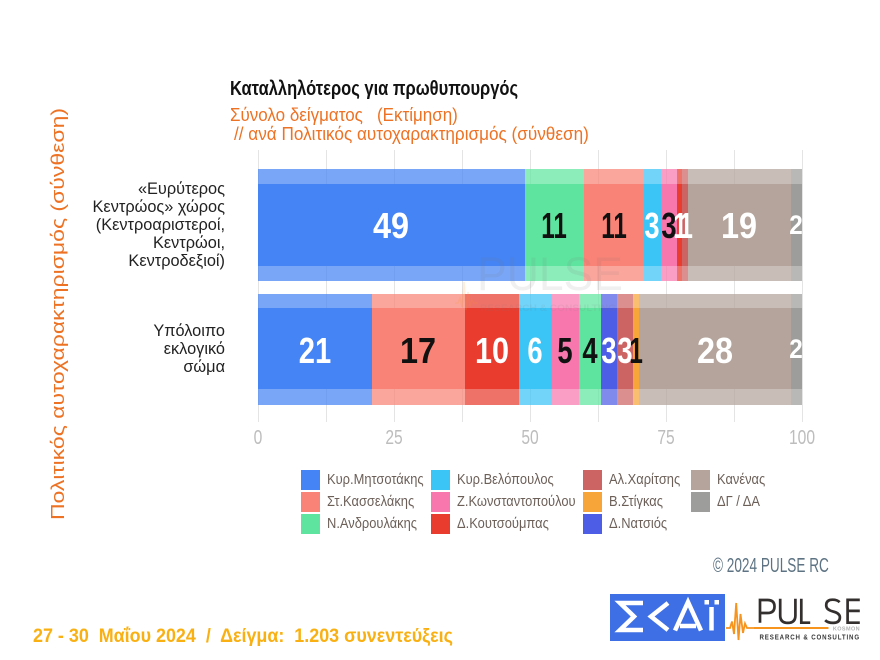 This screenshot has width=880, height=660. I want to click on svg-text: KOSMON, so click(846, 630).